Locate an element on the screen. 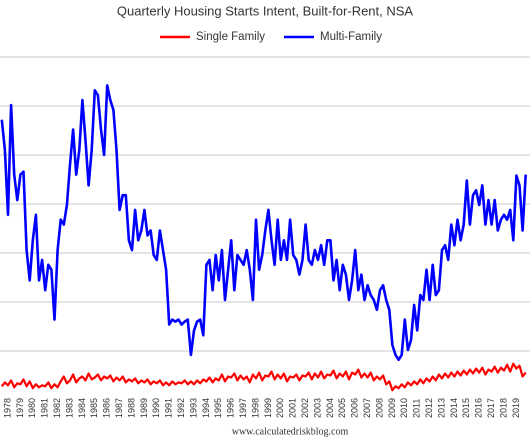  x-tick-label: 2007 is located at coordinates (367, 408).